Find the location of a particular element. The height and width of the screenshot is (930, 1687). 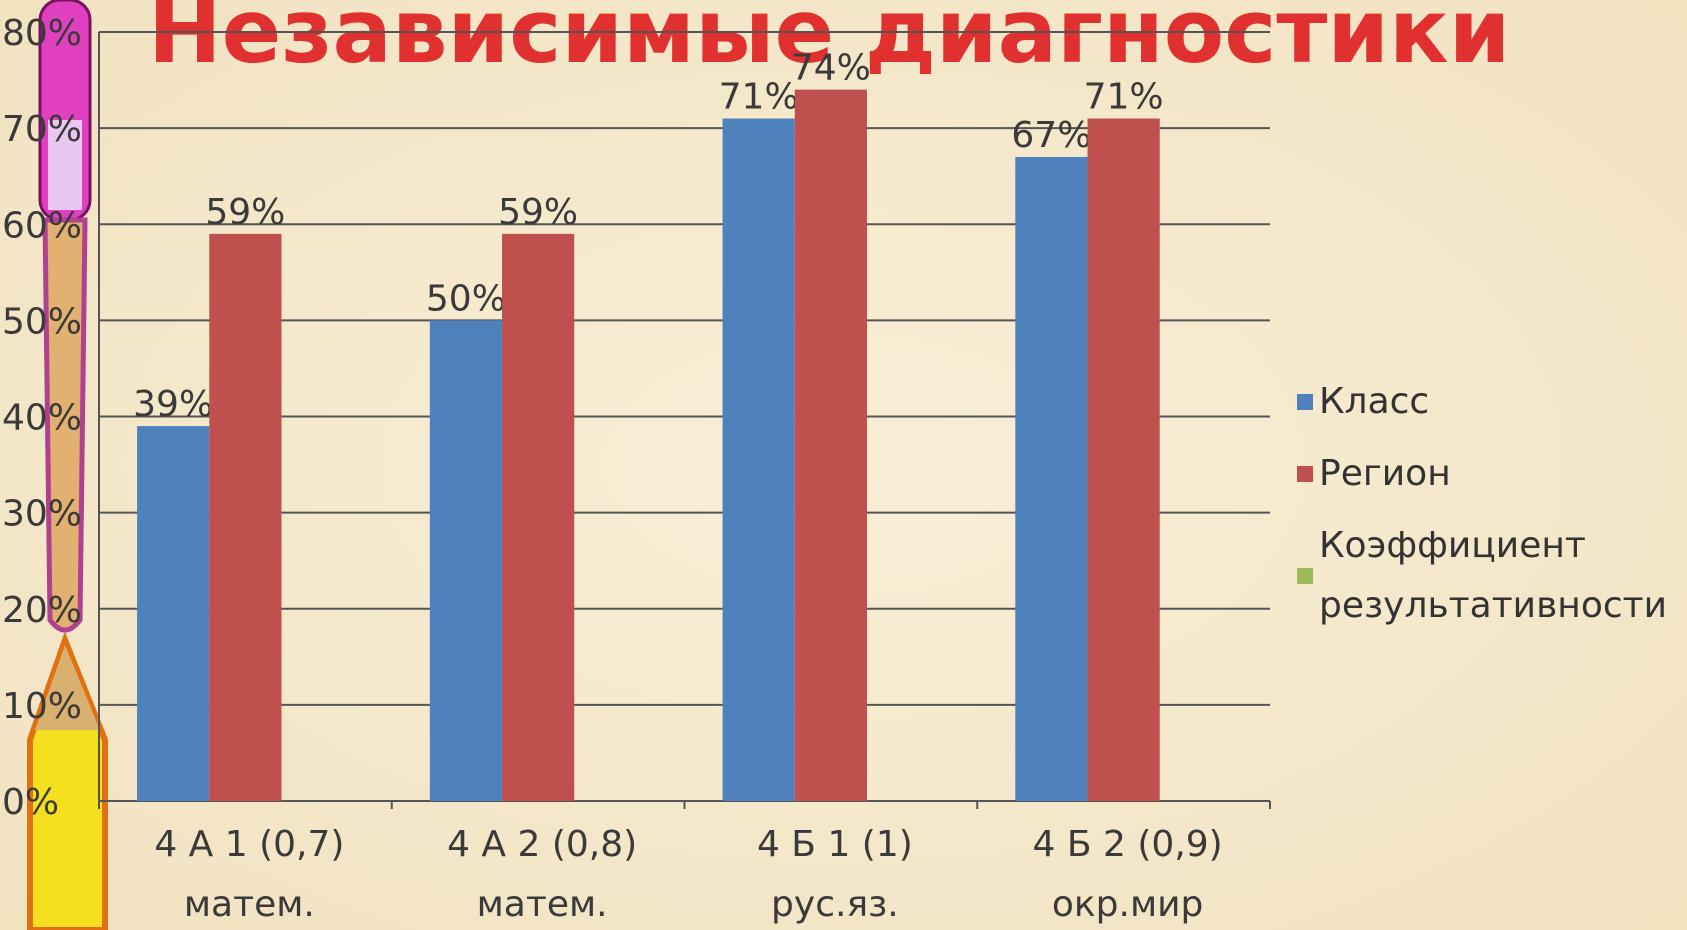

chart-title: Независимые диагностики is located at coordinates (829, 41).